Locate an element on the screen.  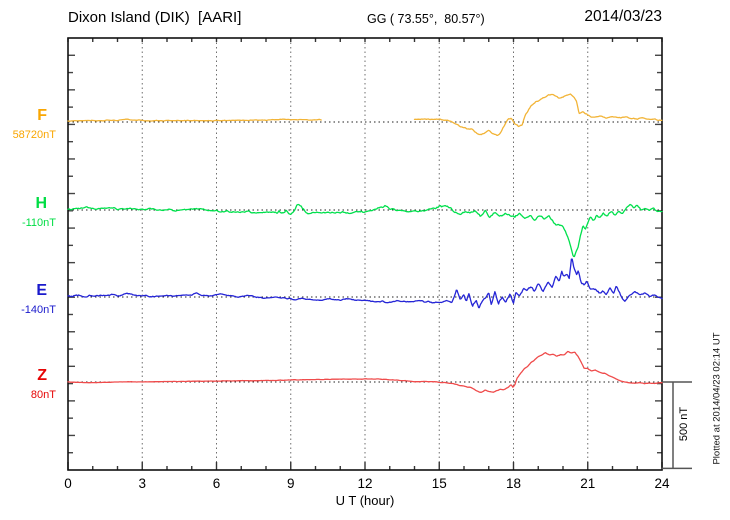
trace-H is located at coordinates (365, 230).